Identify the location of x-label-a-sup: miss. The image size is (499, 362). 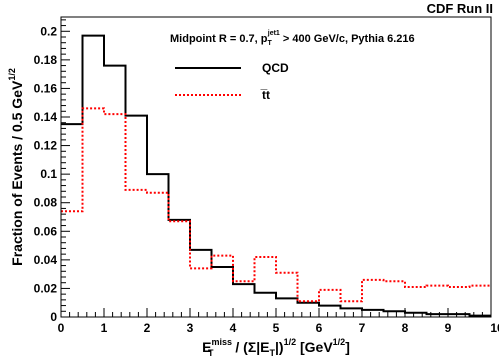
(221, 342).